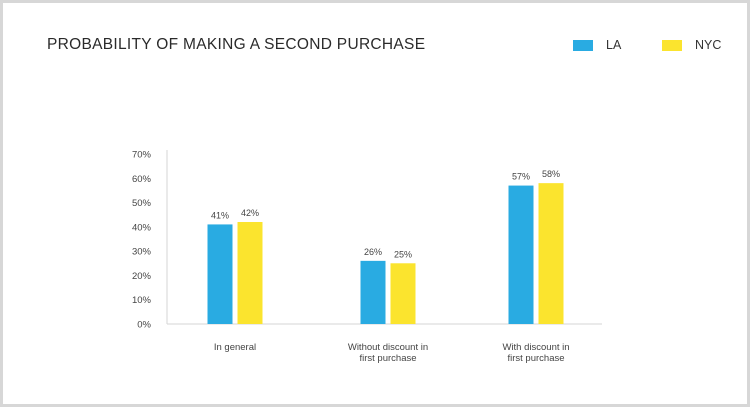  I want to click on y-tick-label: 30%, so click(142, 252).